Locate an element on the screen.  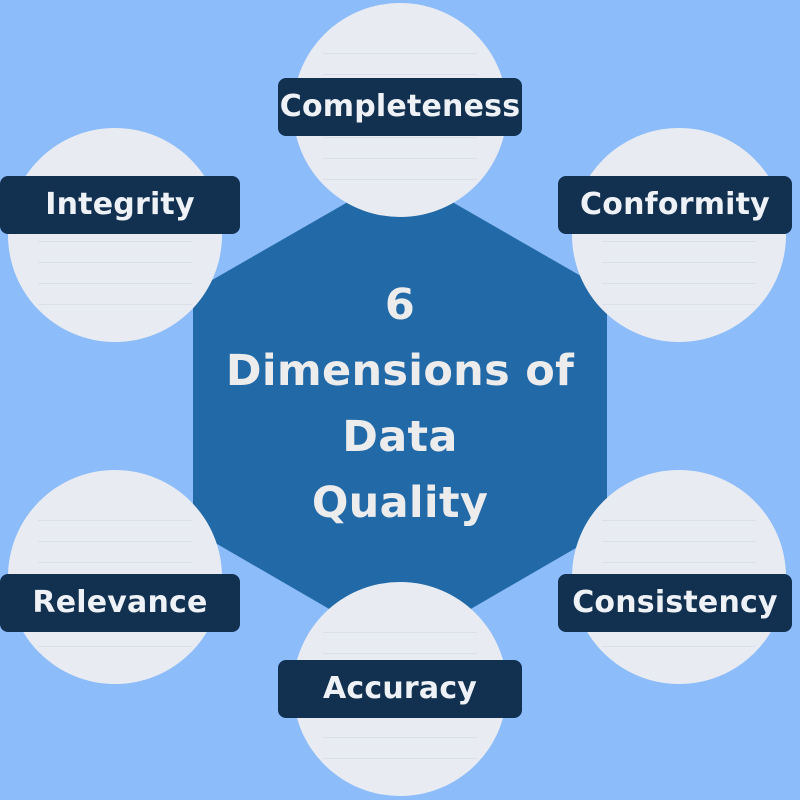
title-line-quality: Quality is located at coordinates (400, 503).